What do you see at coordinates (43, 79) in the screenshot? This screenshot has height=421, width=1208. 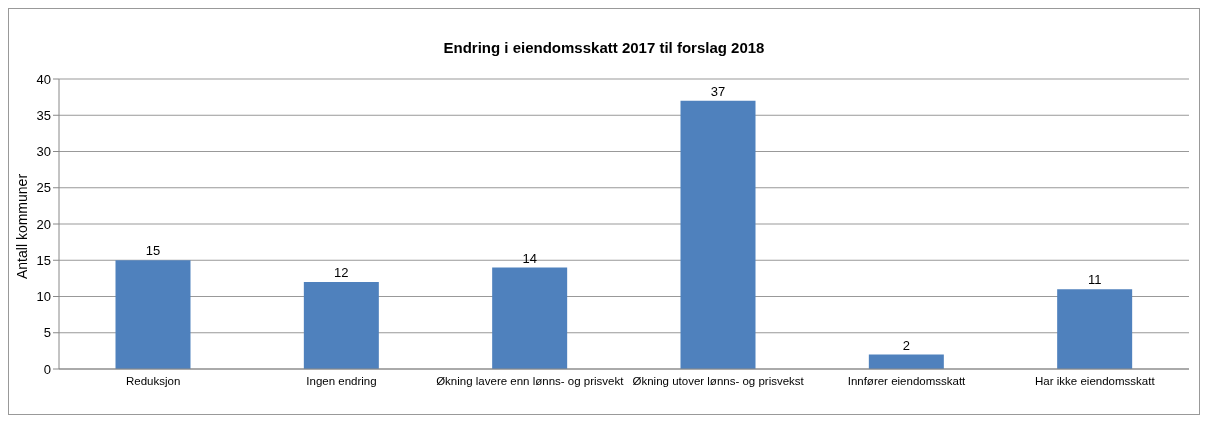 I see `y-tick-label: 40` at bounding box center [43, 79].